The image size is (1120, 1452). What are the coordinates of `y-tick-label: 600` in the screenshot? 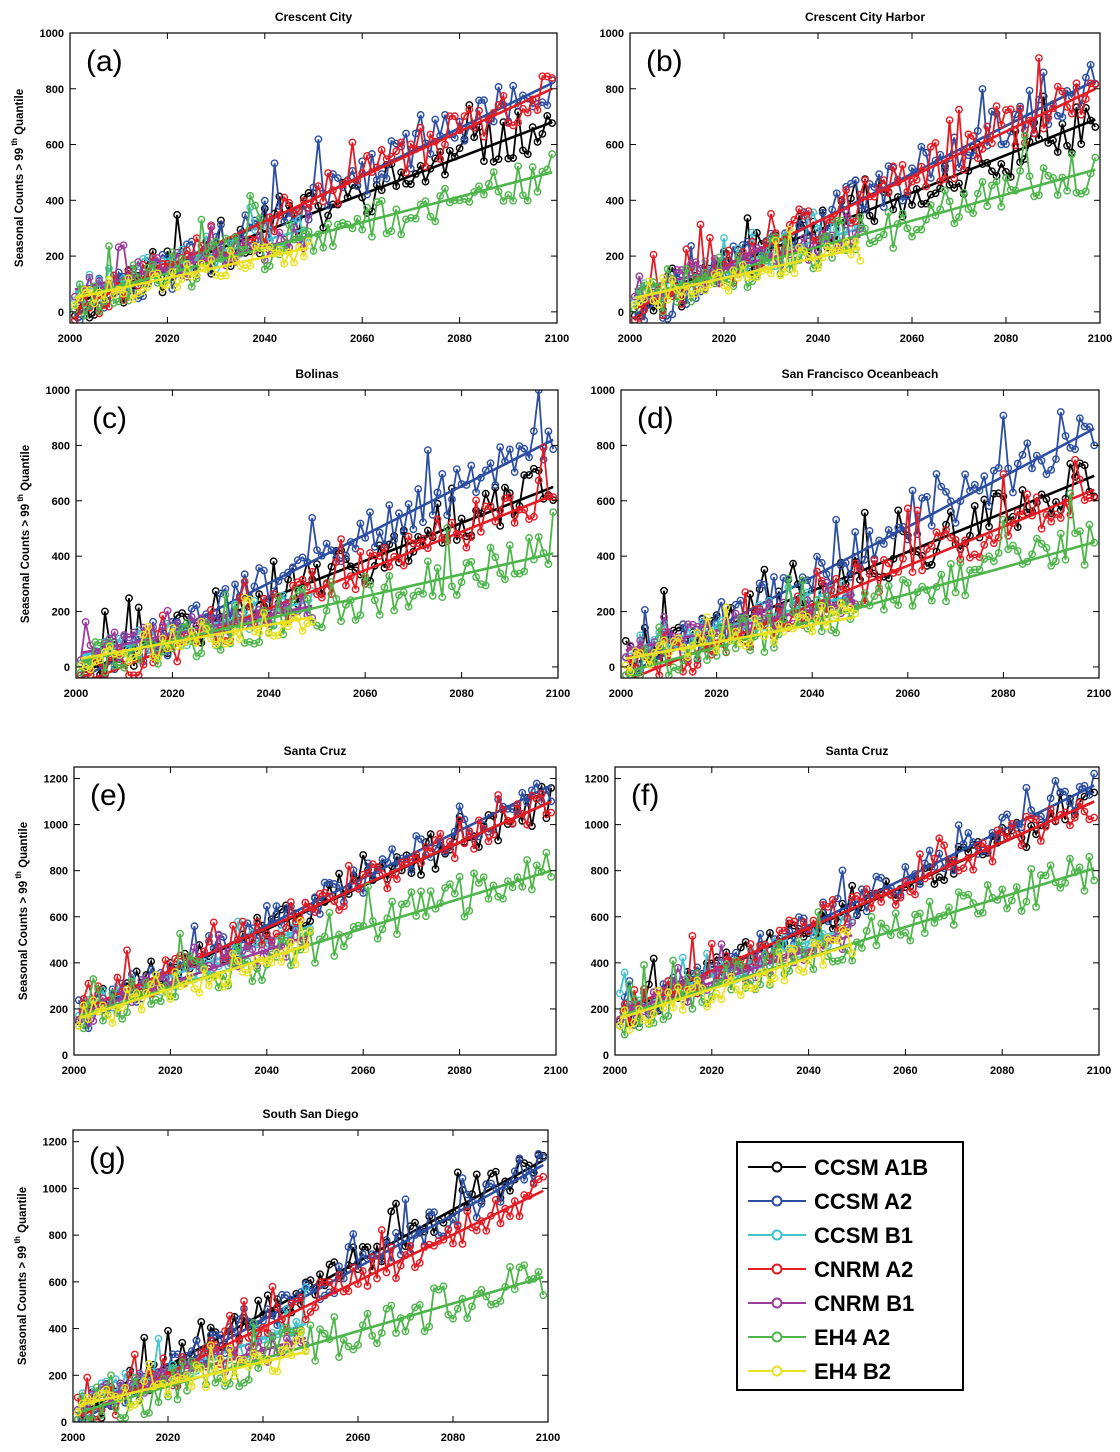 It's located at (61, 502).